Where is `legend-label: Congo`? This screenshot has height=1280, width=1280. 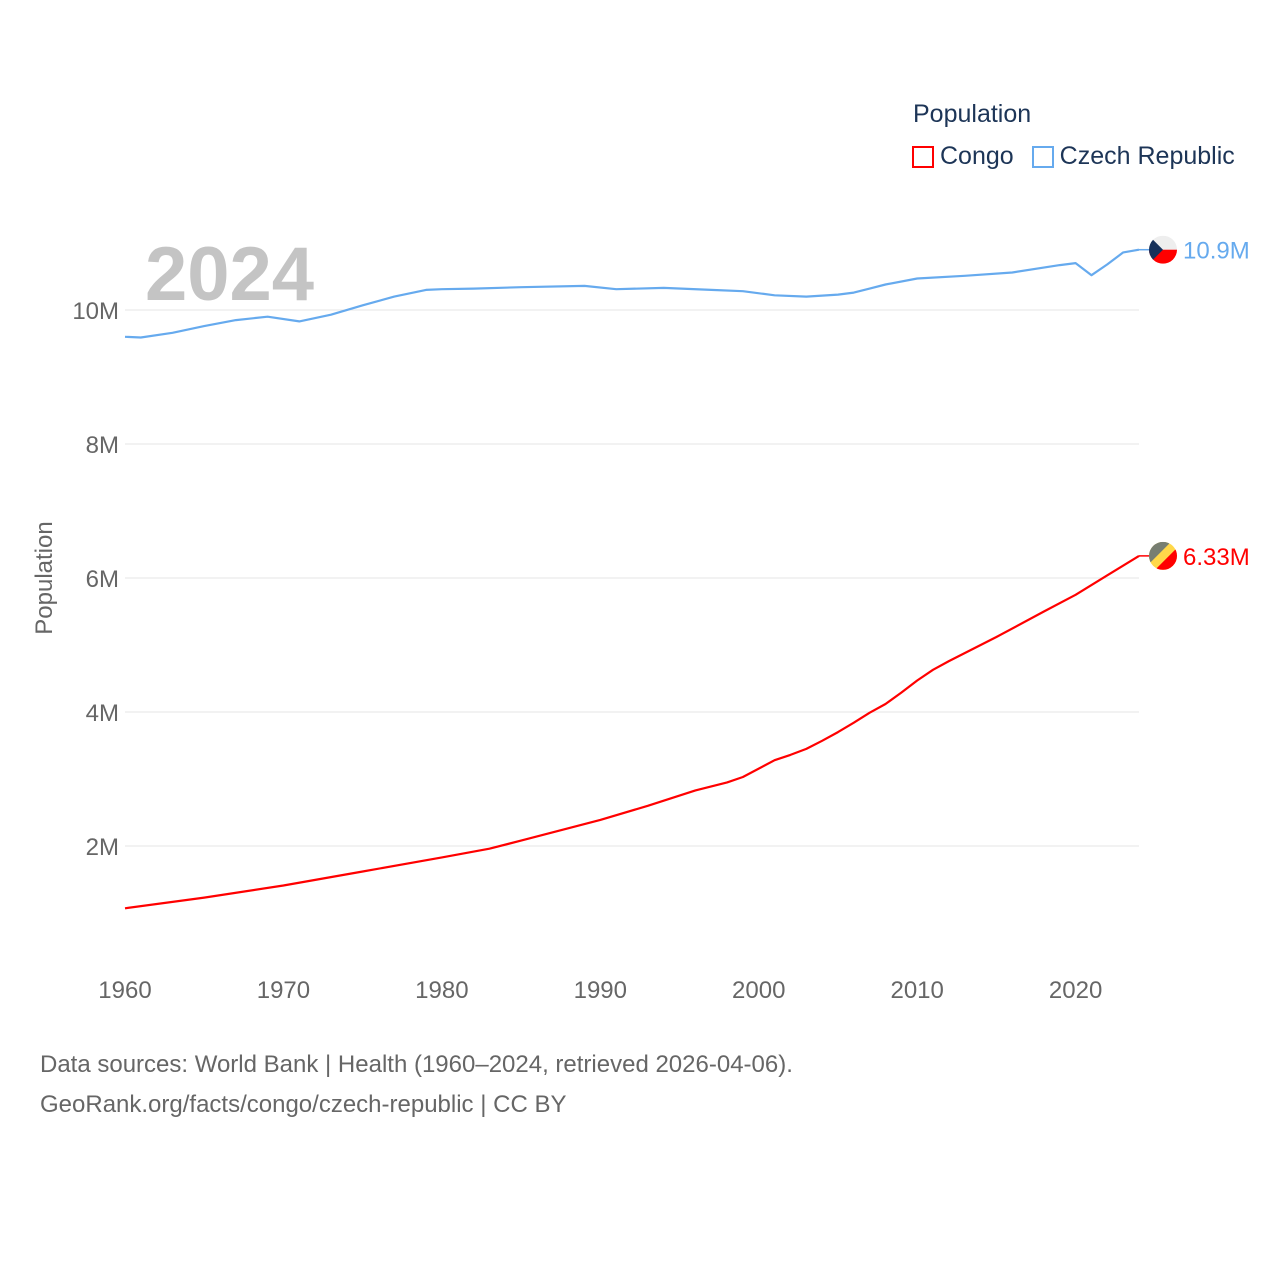
legend-label: Congo is located at coordinates (977, 156).